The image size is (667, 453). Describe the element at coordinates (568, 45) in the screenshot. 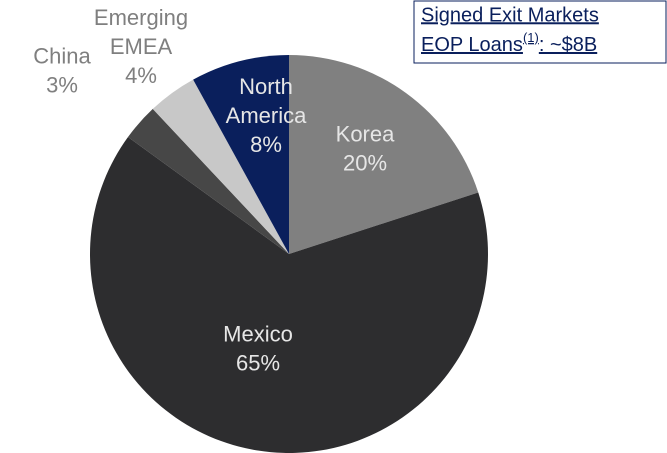

I see `annotation-suffix: : ~$8B` at that location.